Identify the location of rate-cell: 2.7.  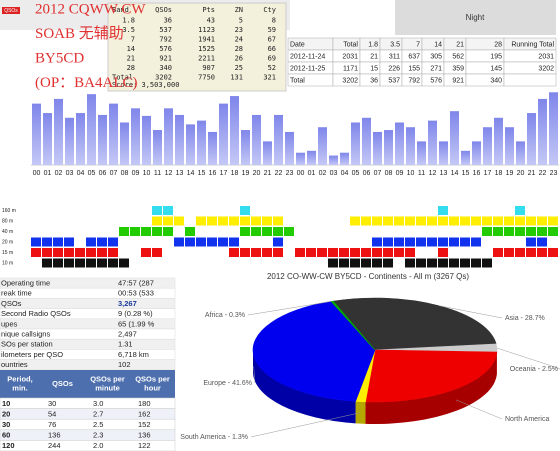
(98, 413).